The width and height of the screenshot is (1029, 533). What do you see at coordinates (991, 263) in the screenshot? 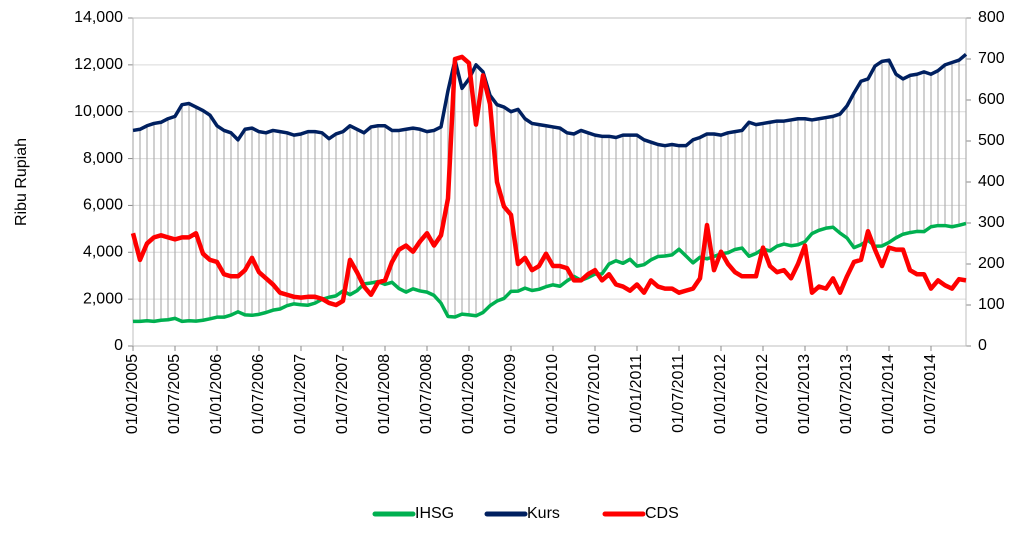
I see `y2-tick-label: 200` at bounding box center [991, 263].